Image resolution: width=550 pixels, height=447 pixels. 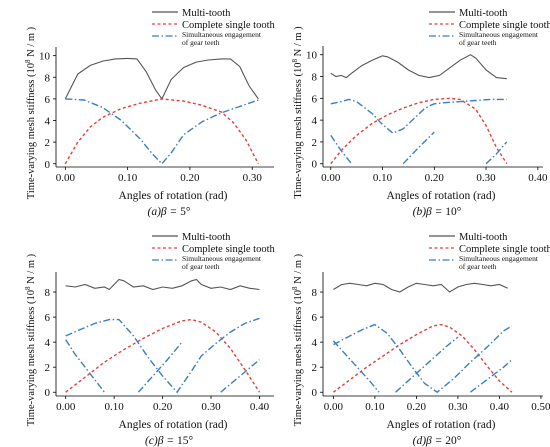 I want to click on panel-caption: (a)β = 5°, so click(x=168, y=212).